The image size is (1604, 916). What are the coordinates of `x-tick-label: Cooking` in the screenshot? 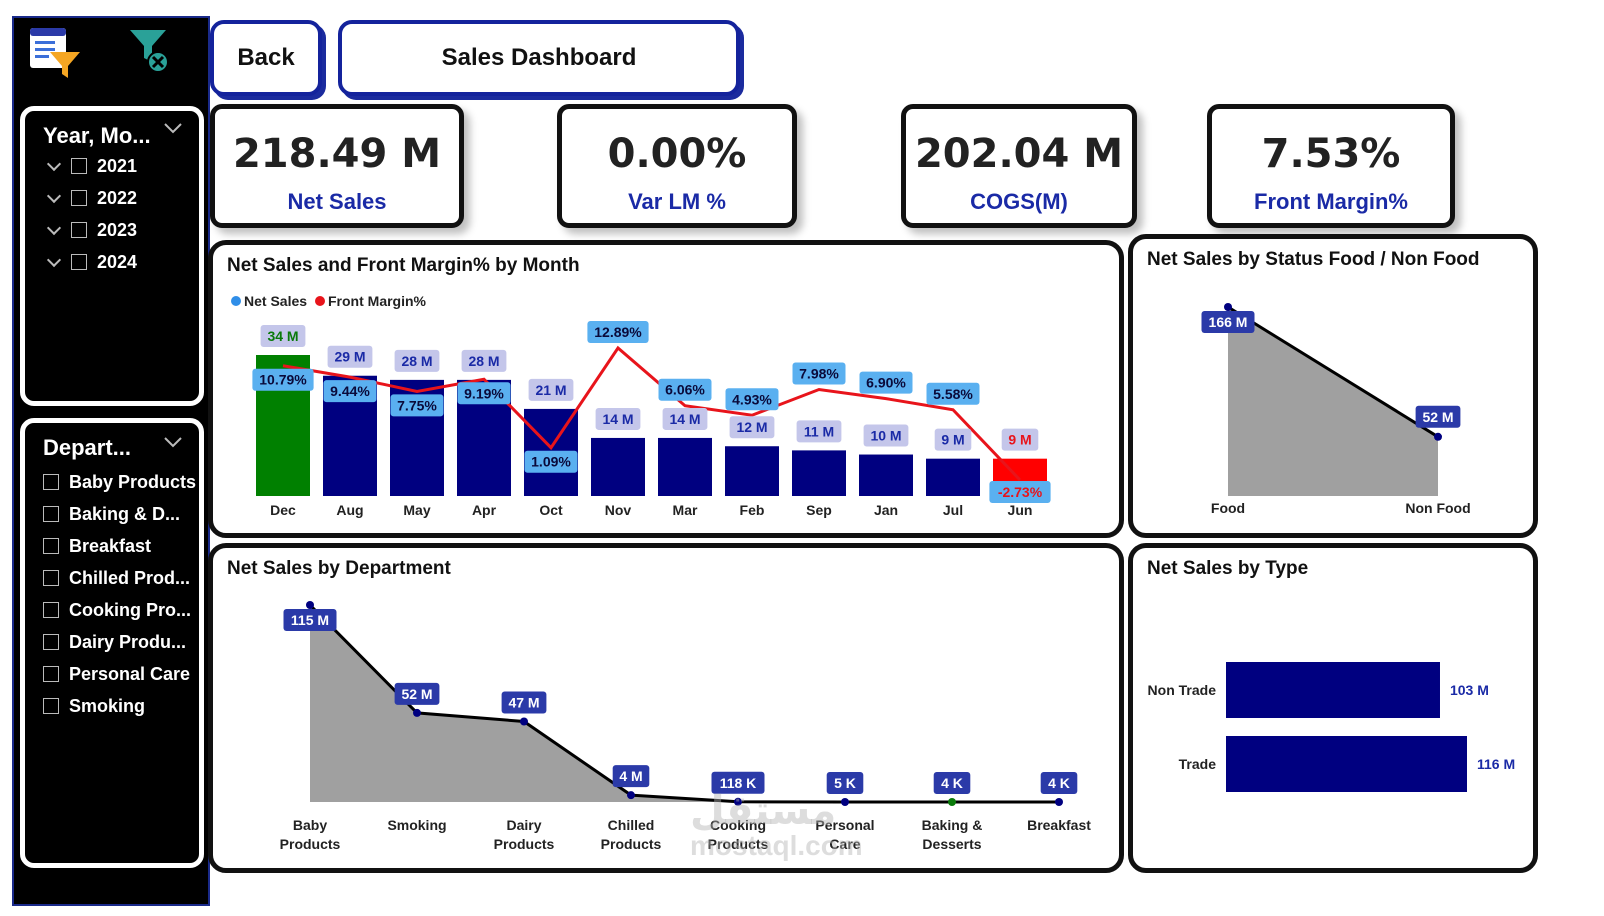 It's located at (738, 825).